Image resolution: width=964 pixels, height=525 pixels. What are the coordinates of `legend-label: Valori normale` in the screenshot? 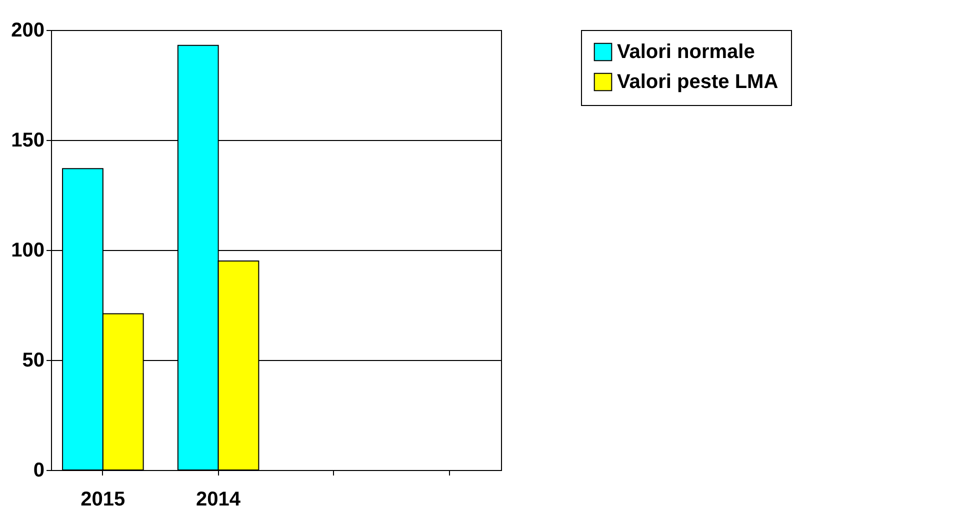 It's located at (686, 52).